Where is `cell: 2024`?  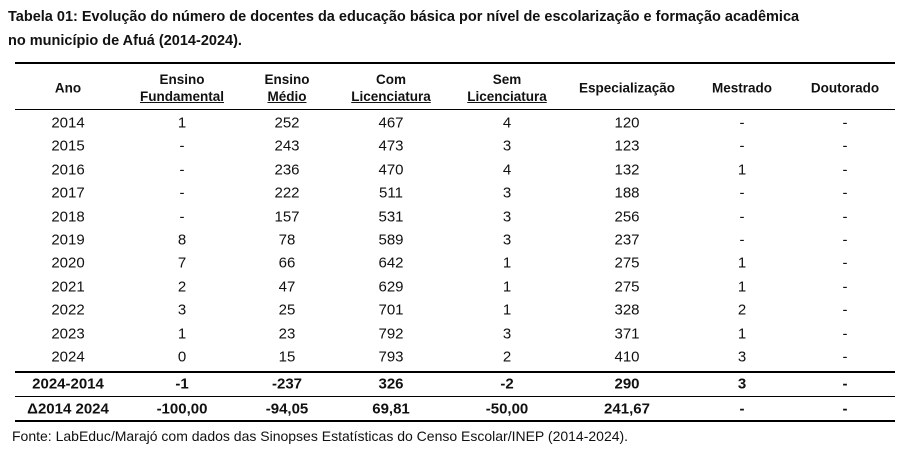 cell: 2024 is located at coordinates (68, 357).